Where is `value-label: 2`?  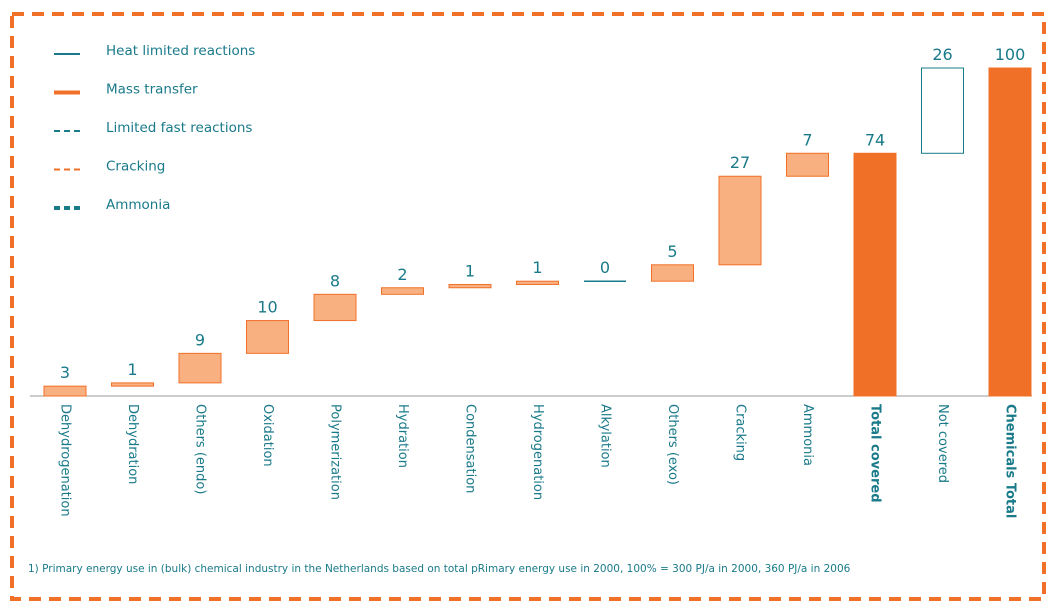 value-label: 2 is located at coordinates (402, 274).